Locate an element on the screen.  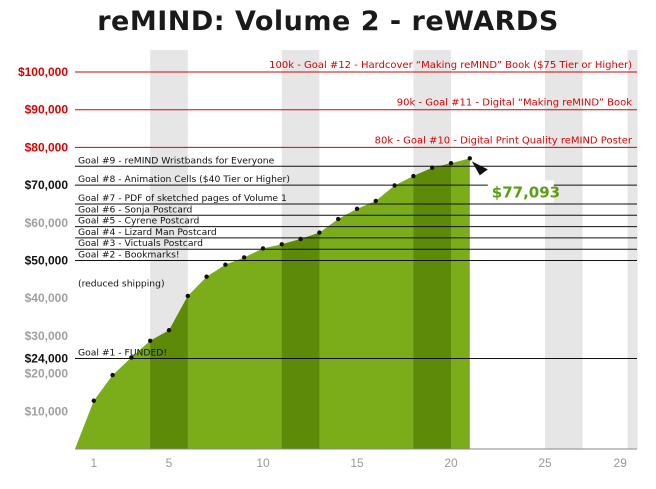
x-tick-label: 20 is located at coordinates (451, 463).